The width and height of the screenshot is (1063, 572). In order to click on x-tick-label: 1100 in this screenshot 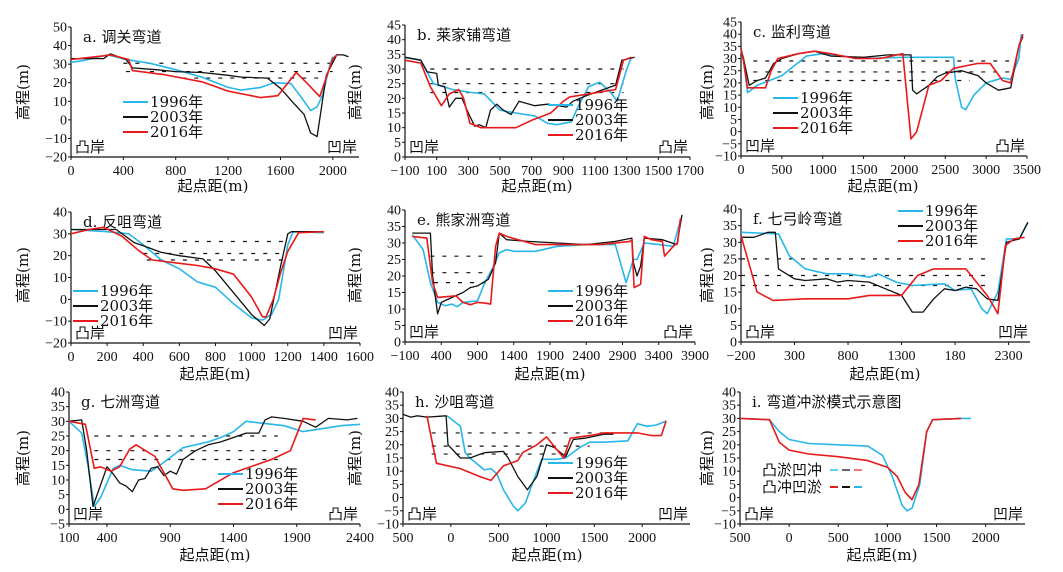, I will do `click(594, 171)`.